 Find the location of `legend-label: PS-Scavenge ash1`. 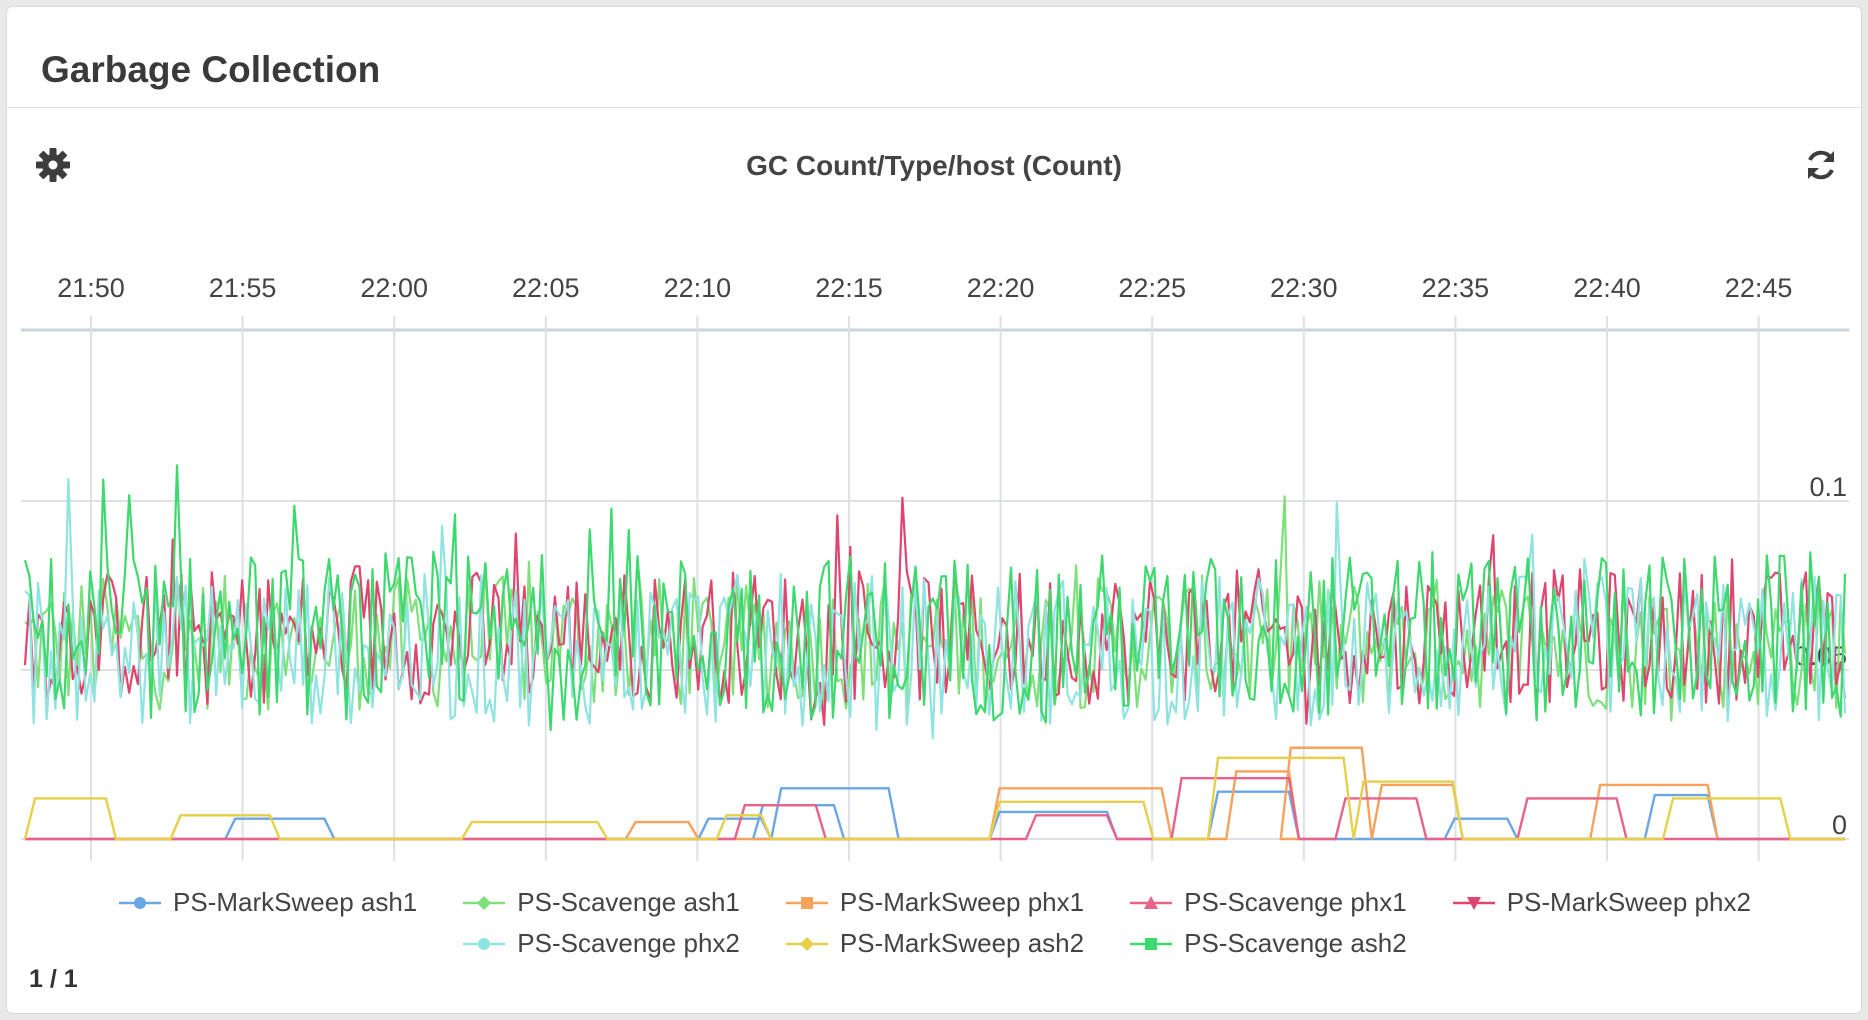

legend-label: PS-Scavenge ash1 is located at coordinates (628, 902).